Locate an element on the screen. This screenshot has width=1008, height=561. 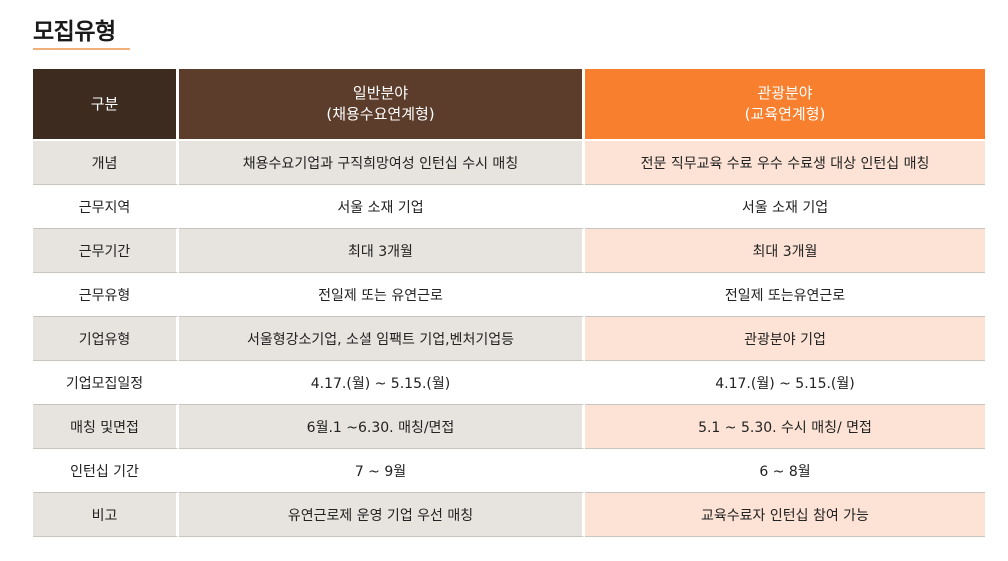
row-general-value: 최대 3개월 is located at coordinates (382, 251).